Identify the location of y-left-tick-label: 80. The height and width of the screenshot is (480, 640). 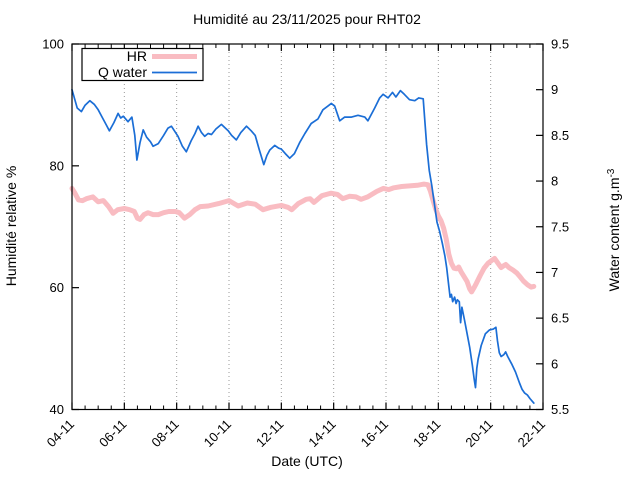
(57, 165).